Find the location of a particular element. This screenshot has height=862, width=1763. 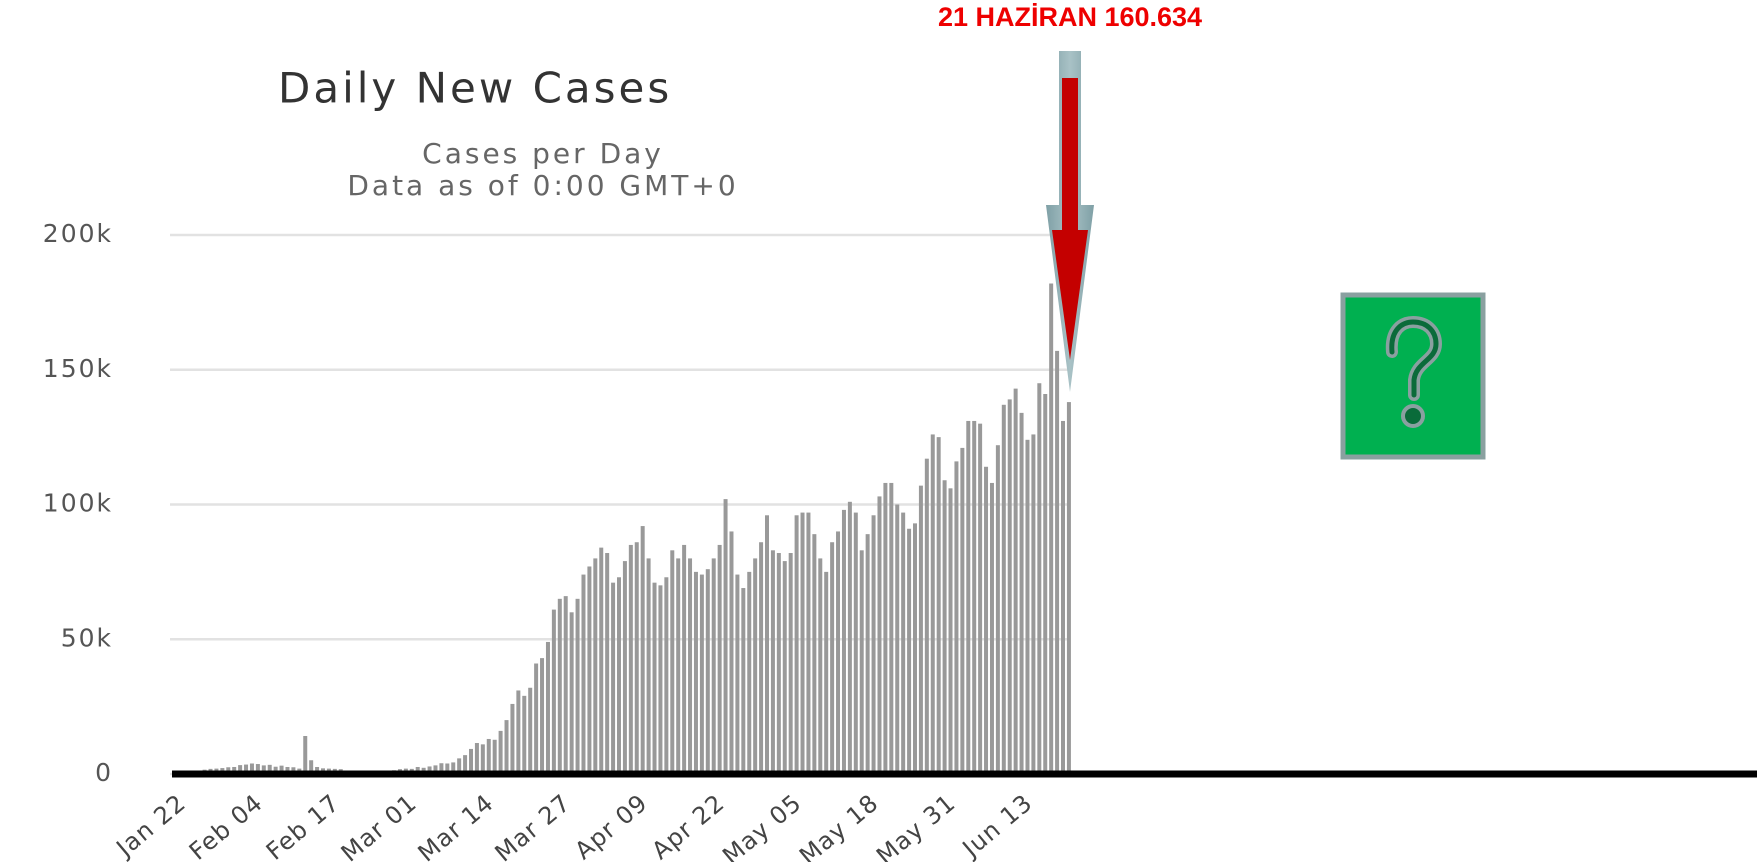

y-tick-label: 50k is located at coordinates (87, 637).